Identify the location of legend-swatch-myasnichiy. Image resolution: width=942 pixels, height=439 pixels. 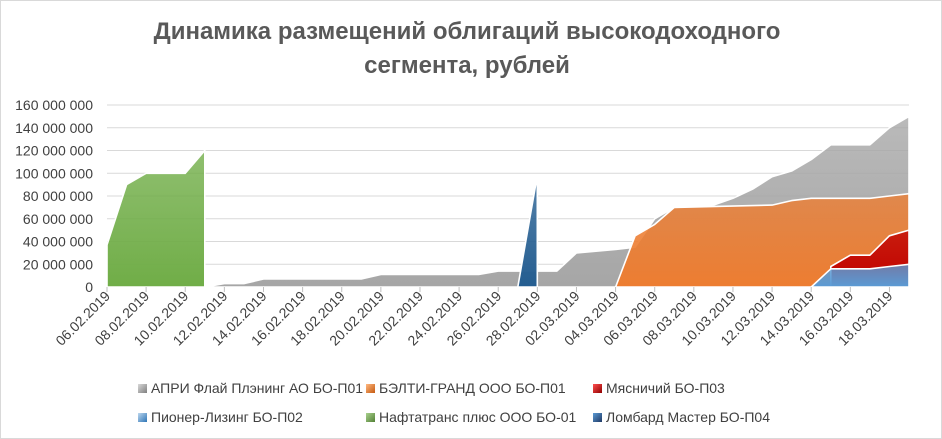
(597, 388).